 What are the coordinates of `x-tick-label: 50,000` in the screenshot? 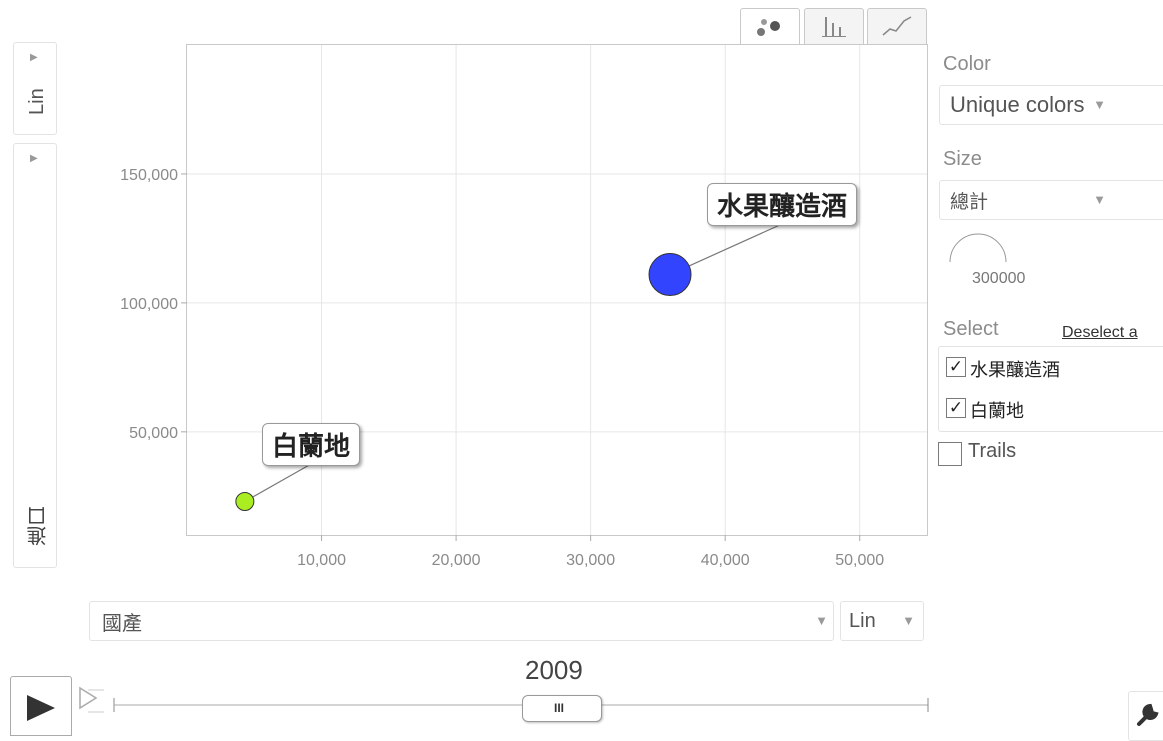 It's located at (859, 560).